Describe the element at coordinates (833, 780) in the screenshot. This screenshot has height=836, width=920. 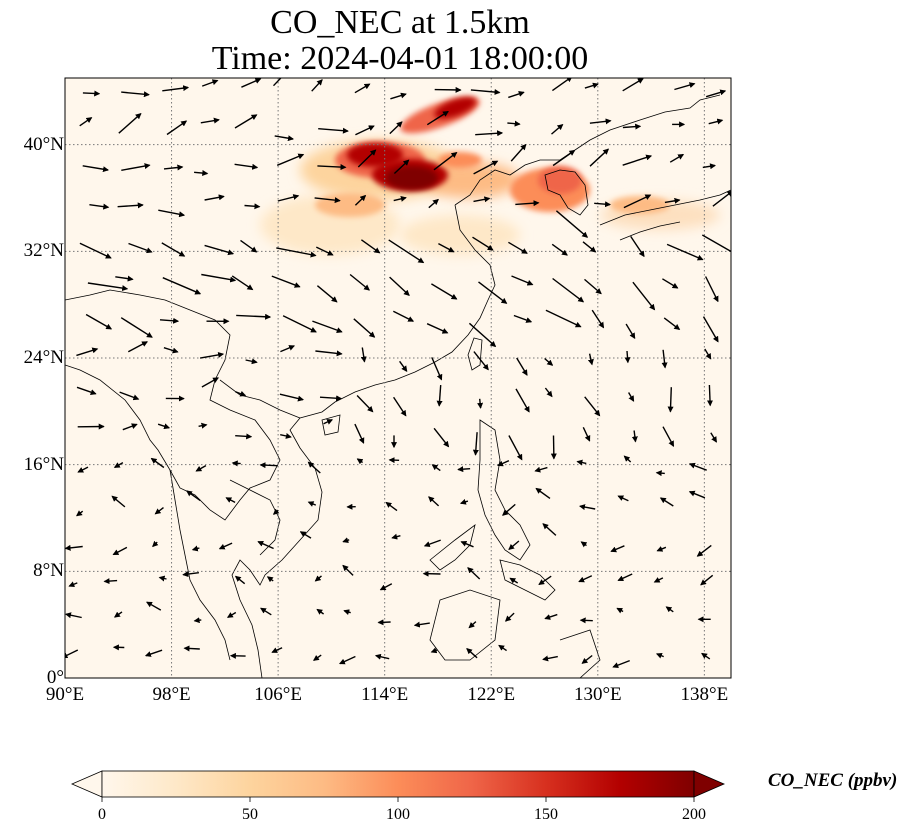
I see `colorbar-label: CO_NEC (ppbv)` at that location.